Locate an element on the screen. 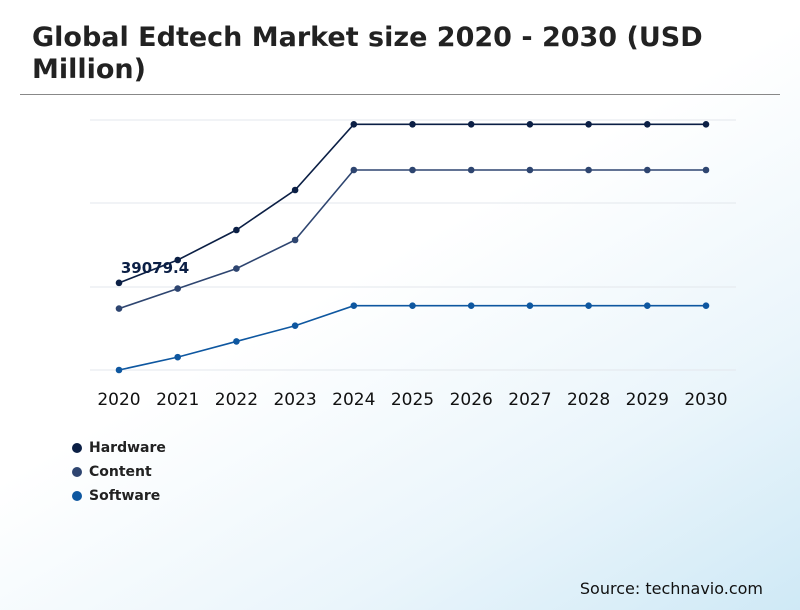 The width and height of the screenshot is (800, 610). x-tick-label-2023: 2023 is located at coordinates (294, 400).